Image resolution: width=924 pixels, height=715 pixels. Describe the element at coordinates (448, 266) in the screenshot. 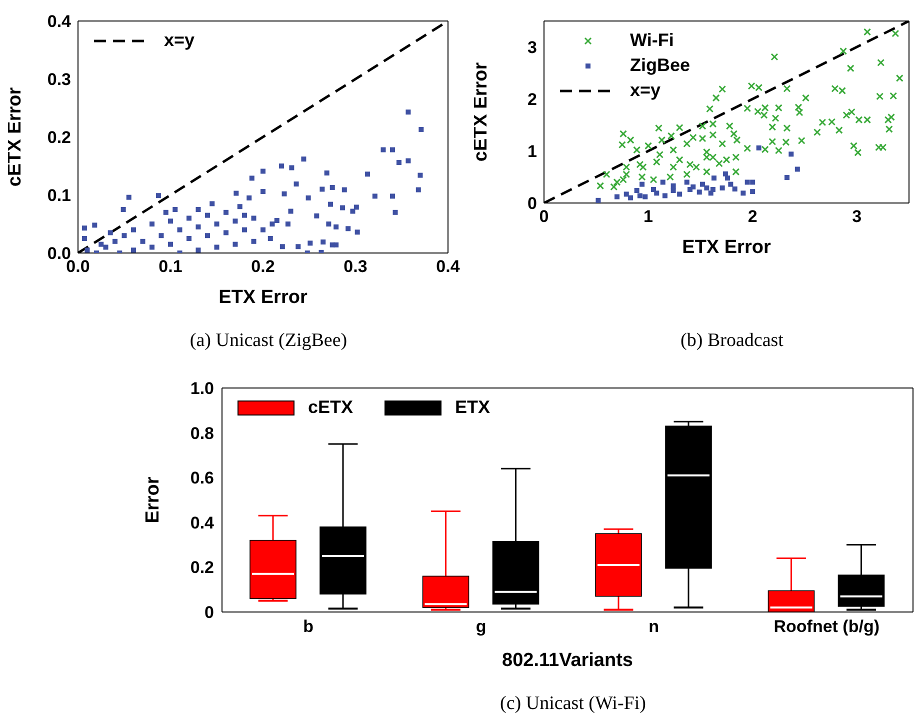

I see `x-tick-label: 0.4` at that location.